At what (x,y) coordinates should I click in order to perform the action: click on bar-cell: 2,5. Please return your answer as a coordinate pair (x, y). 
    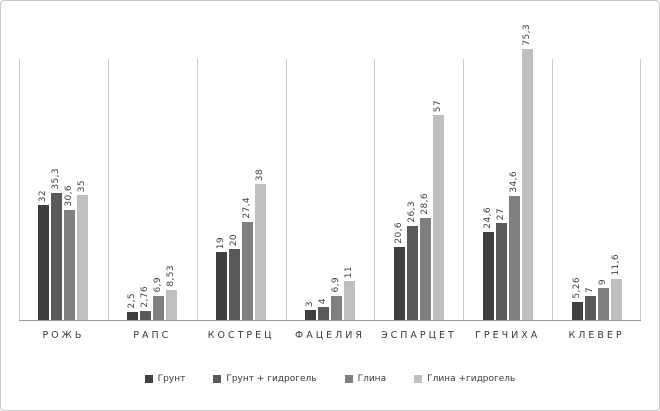
    Looking at the image, I should click on (133, 307).